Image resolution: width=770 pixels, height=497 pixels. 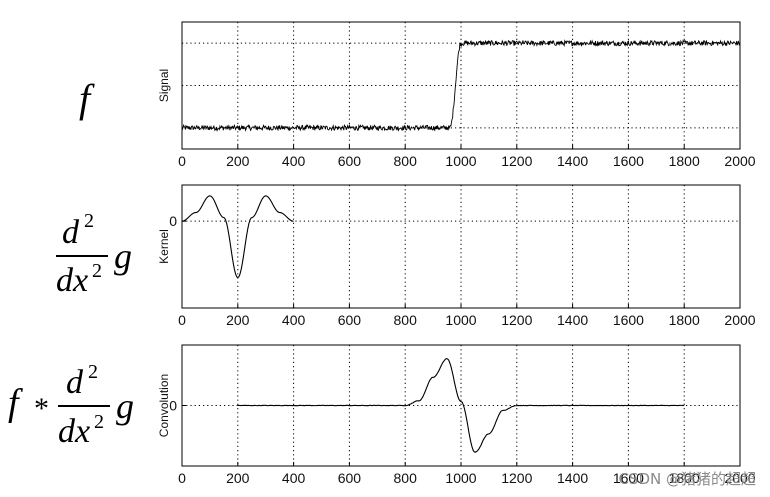 I want to click on formula-conv-num-exp: 2, so click(x=93, y=372).